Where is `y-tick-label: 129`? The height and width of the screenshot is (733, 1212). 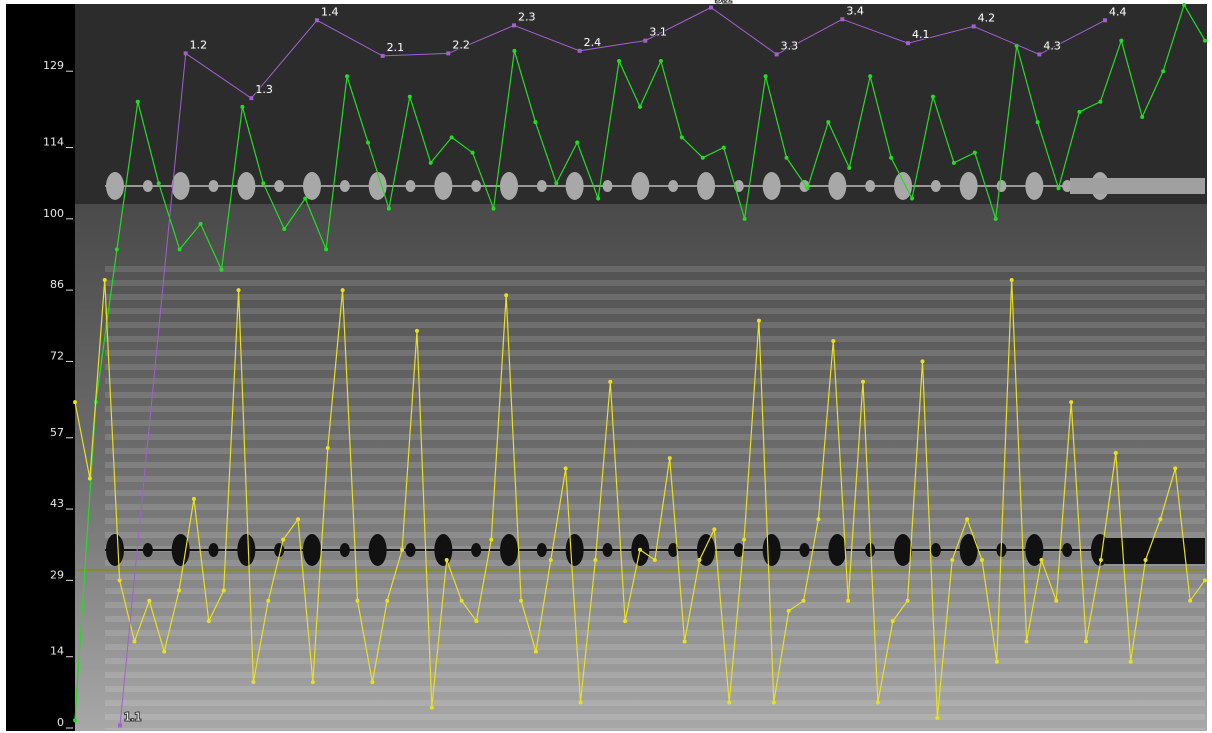
y-tick-label: 129 is located at coordinates (53, 65).